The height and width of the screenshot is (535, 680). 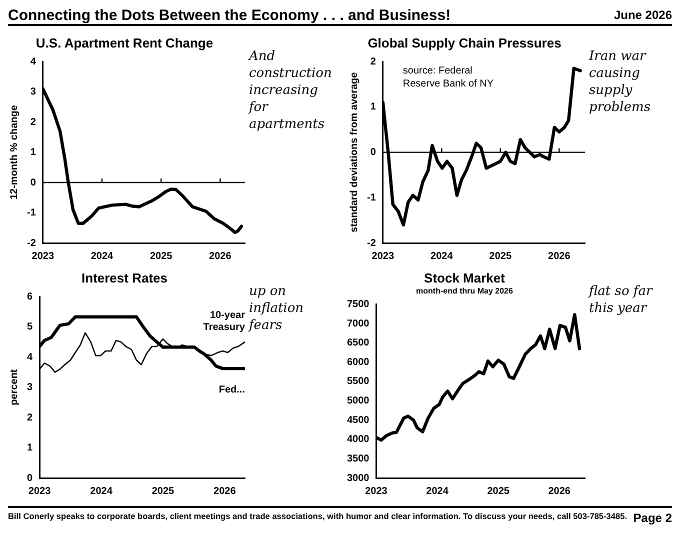 I want to click on chart-title: U.S. Apartment Rent Change, so click(x=125, y=42).